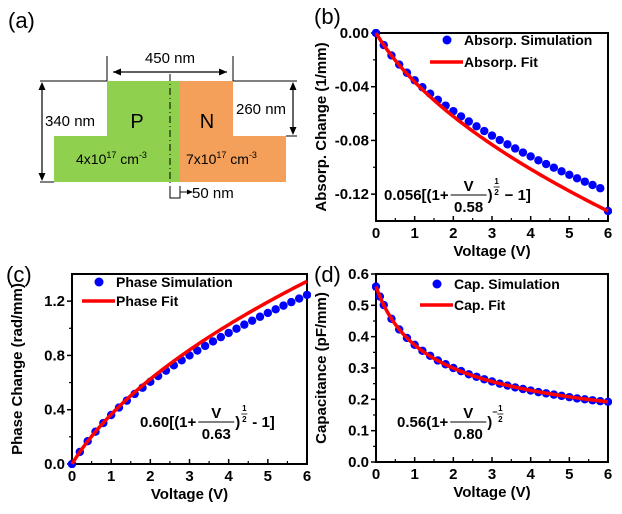 Image resolution: width=622 pixels, height=514 pixels. What do you see at coordinates (321, 368) in the screenshot?
I see `y-axis-label: Capacitance (pF/mm)` at bounding box center [321, 368].